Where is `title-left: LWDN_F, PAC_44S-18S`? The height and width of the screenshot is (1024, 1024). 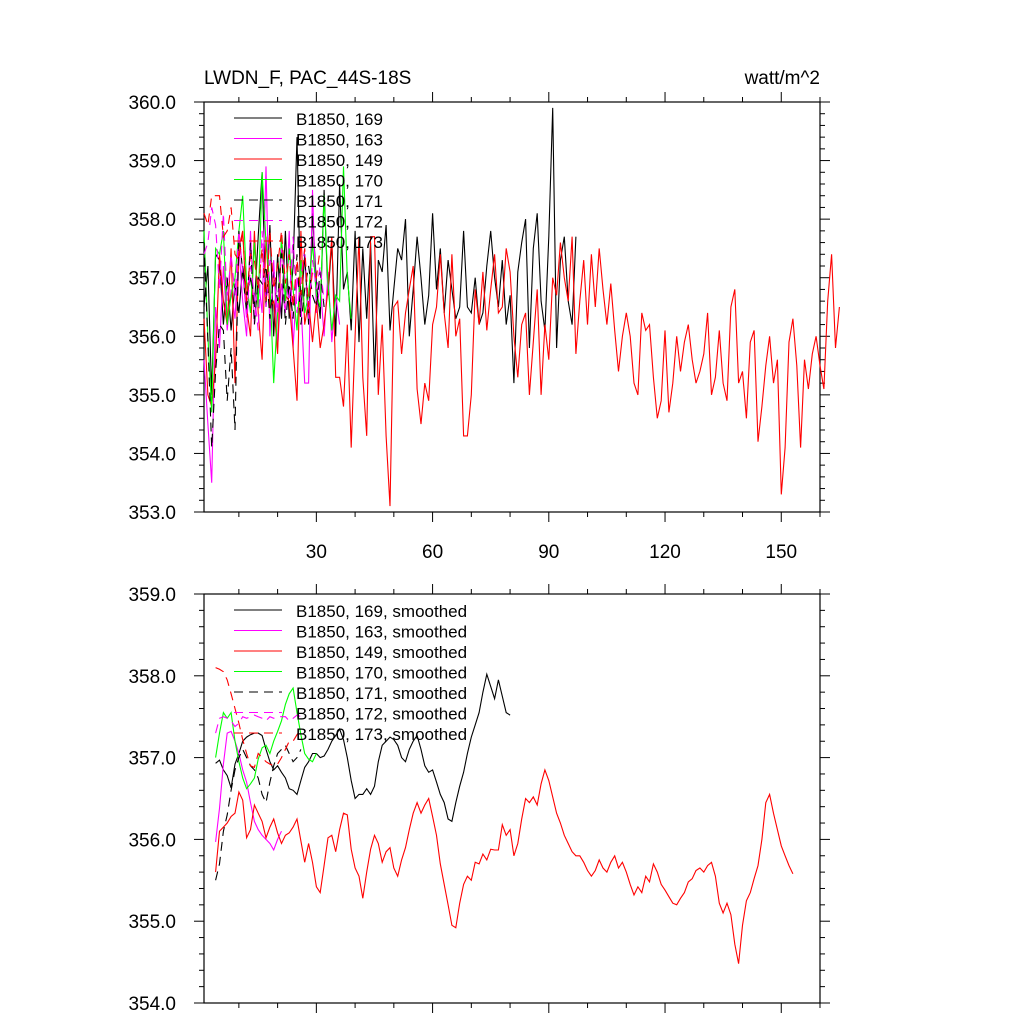 title-left: LWDN_F, PAC_44S-18S is located at coordinates (307, 78).